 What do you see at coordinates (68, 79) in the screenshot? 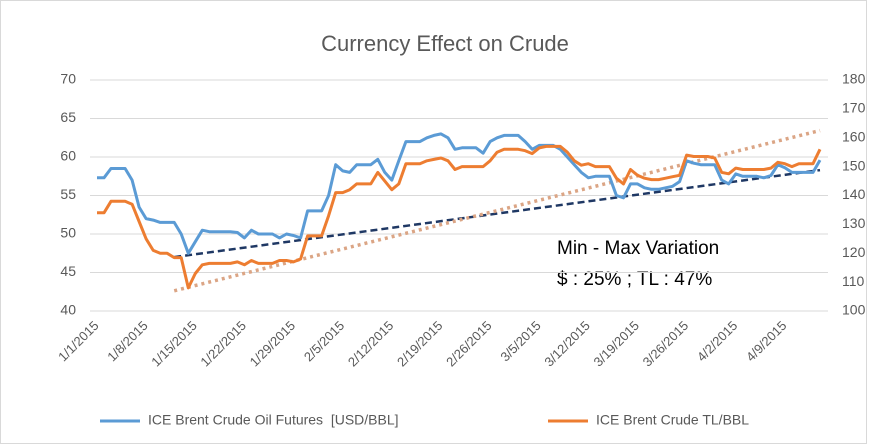
I see `y-tick-label: 70` at bounding box center [68, 79].